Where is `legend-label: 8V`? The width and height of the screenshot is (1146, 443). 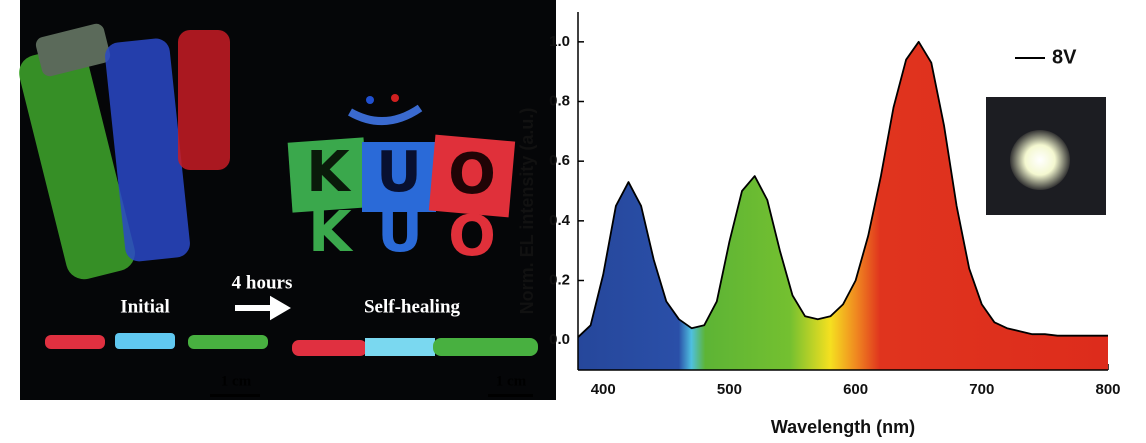
legend-label: 8V is located at coordinates (1064, 57).